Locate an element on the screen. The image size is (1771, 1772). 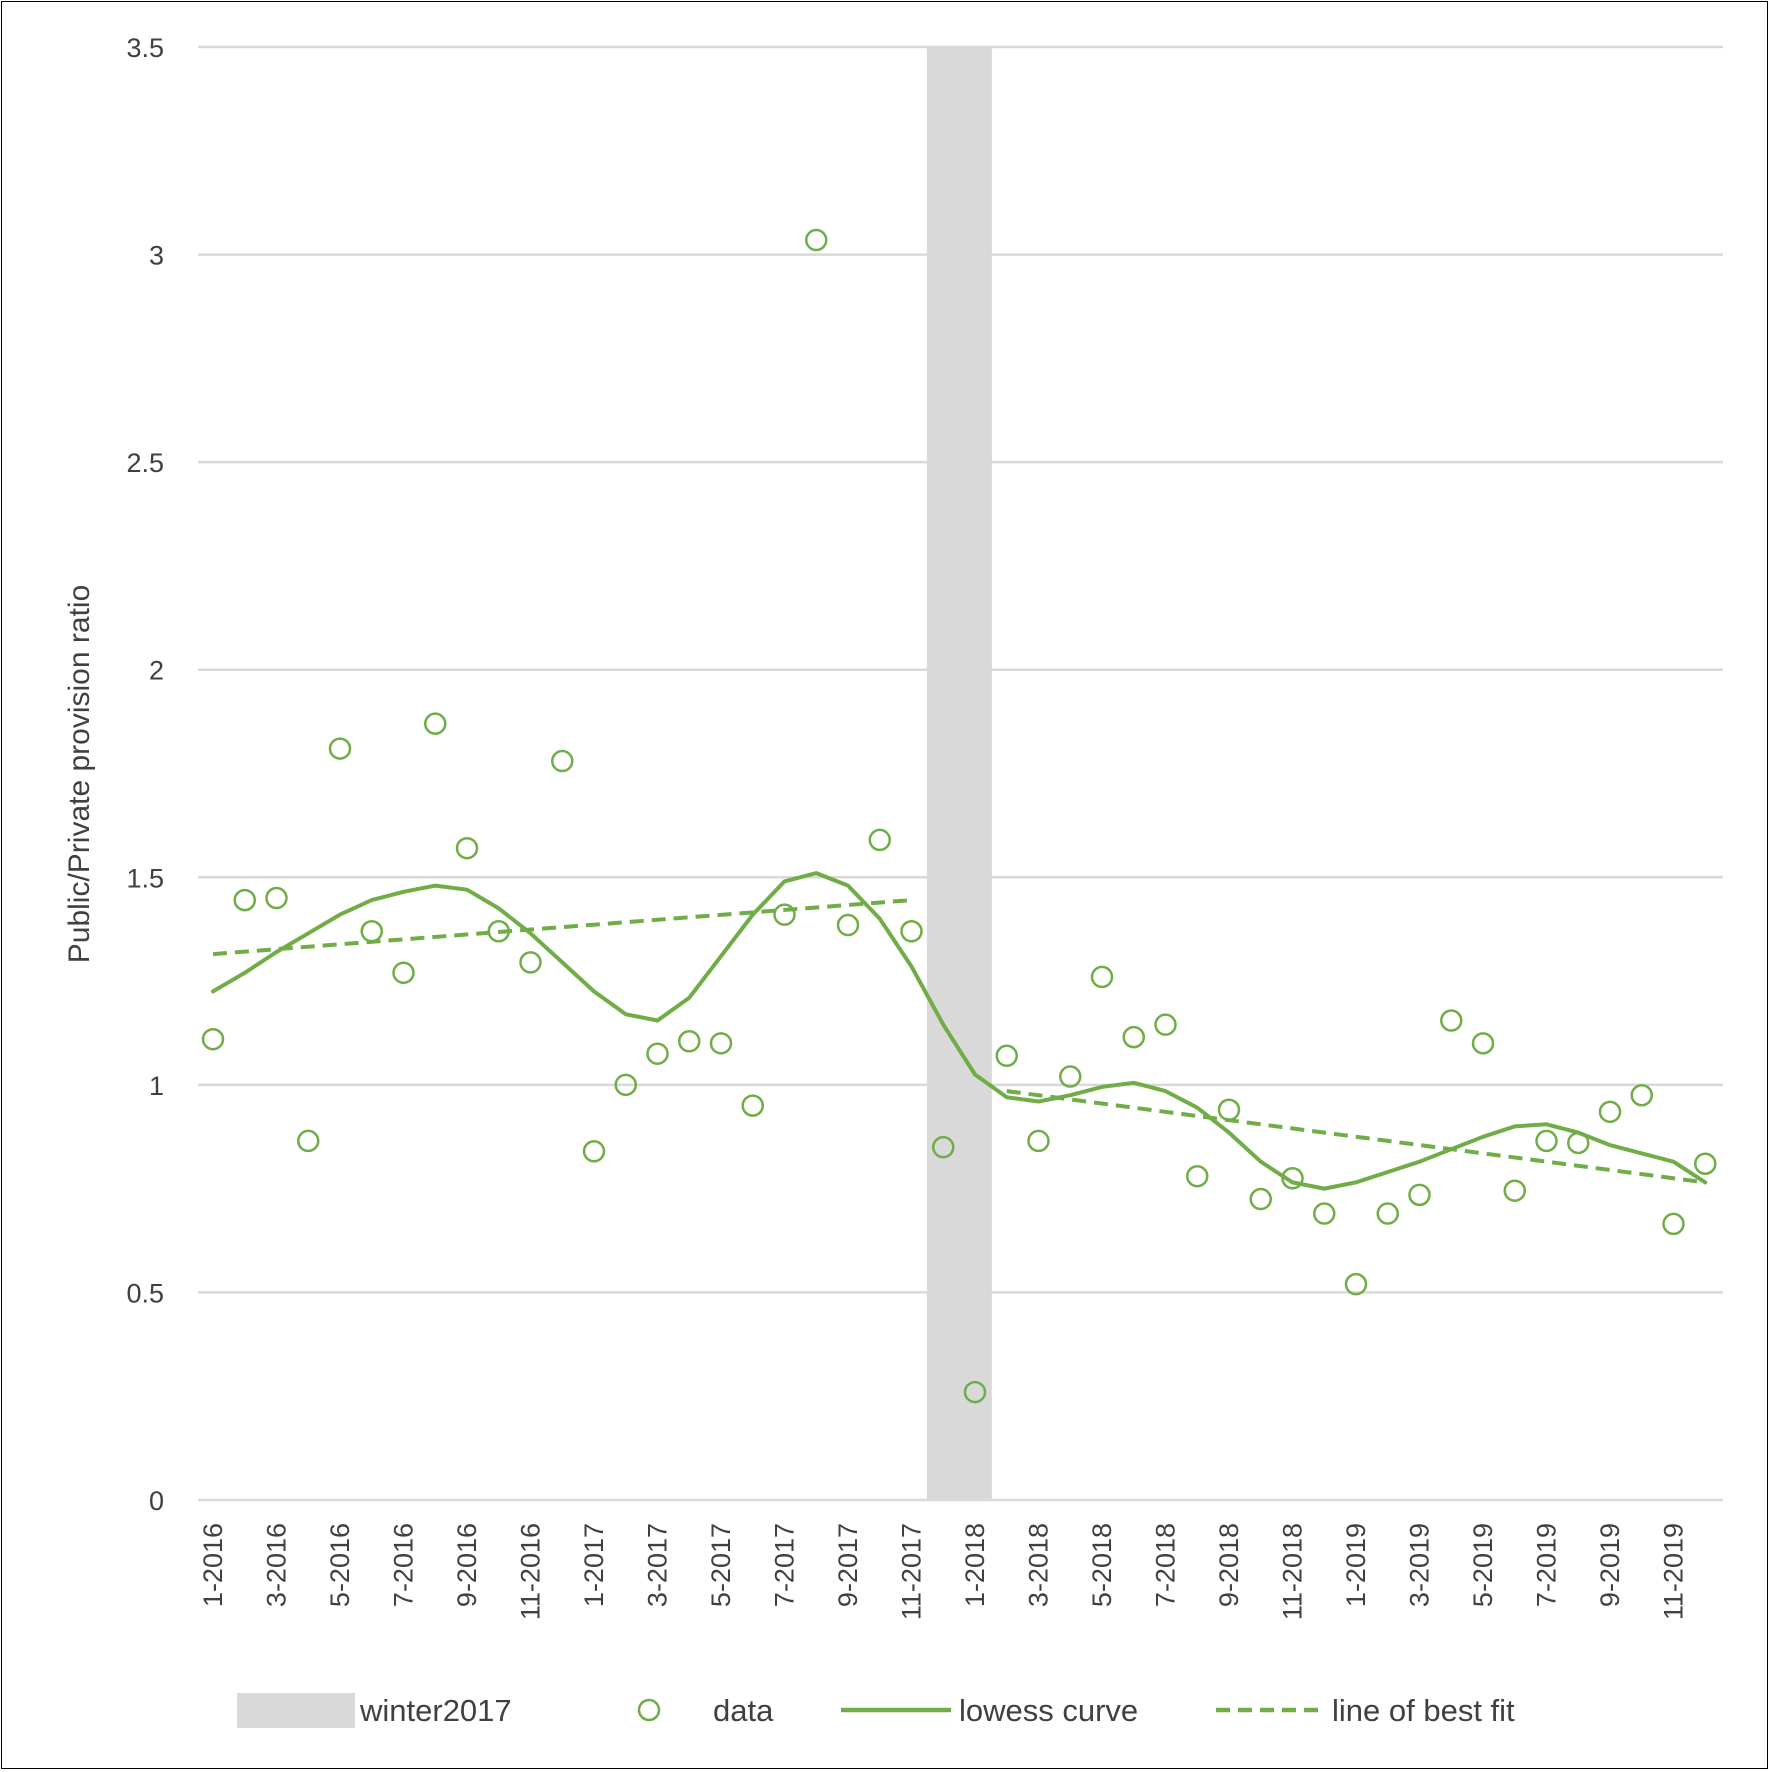
x-tick-label: 9-2019 is located at coordinates (1610, 1565).